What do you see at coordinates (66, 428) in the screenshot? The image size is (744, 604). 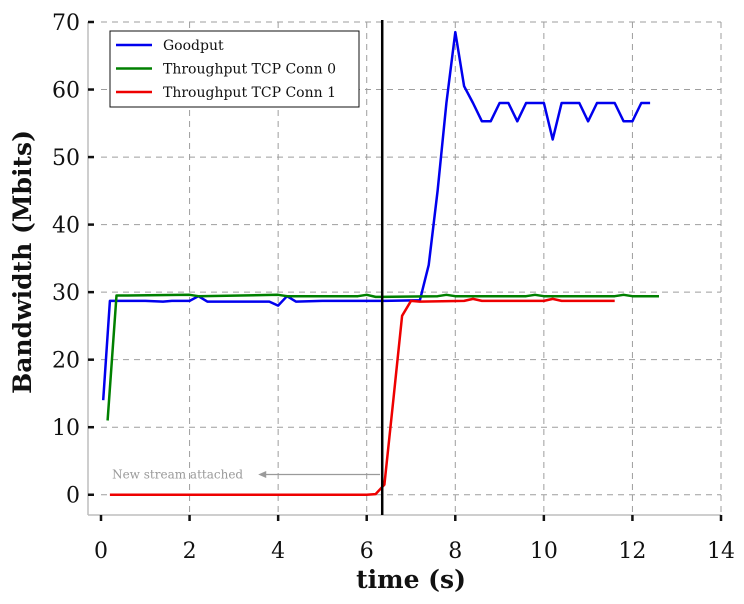 I see `y-tick-label: 10` at bounding box center [66, 428].